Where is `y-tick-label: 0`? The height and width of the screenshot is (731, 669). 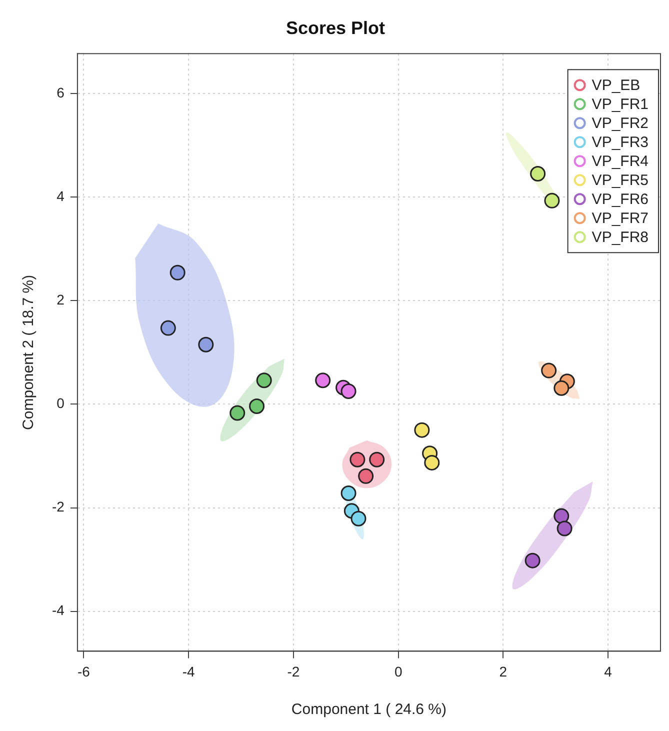
y-tick-label: 0 is located at coordinates (60, 403).